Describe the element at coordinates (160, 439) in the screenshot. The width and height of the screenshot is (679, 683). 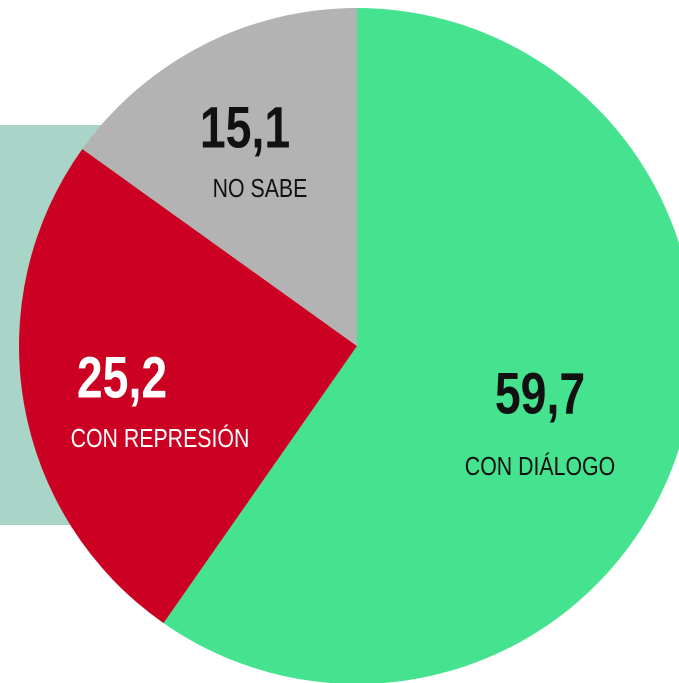
I see `category-label: CON REPRESIÓN` at that location.